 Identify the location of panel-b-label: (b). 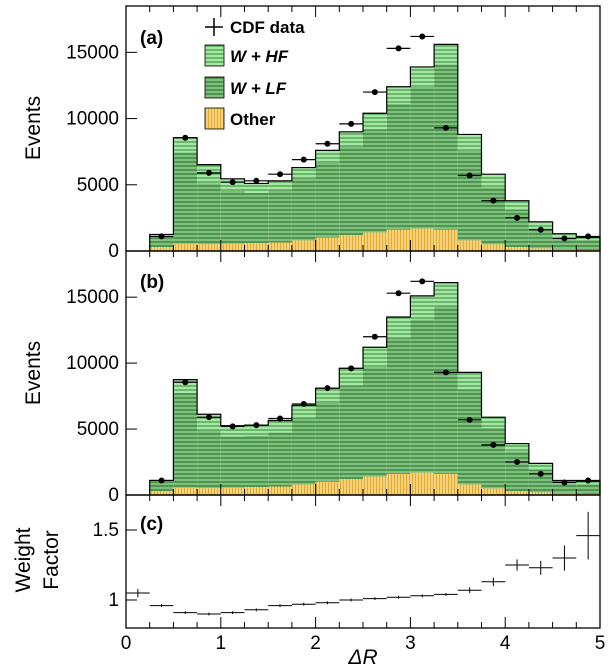
(152, 282).